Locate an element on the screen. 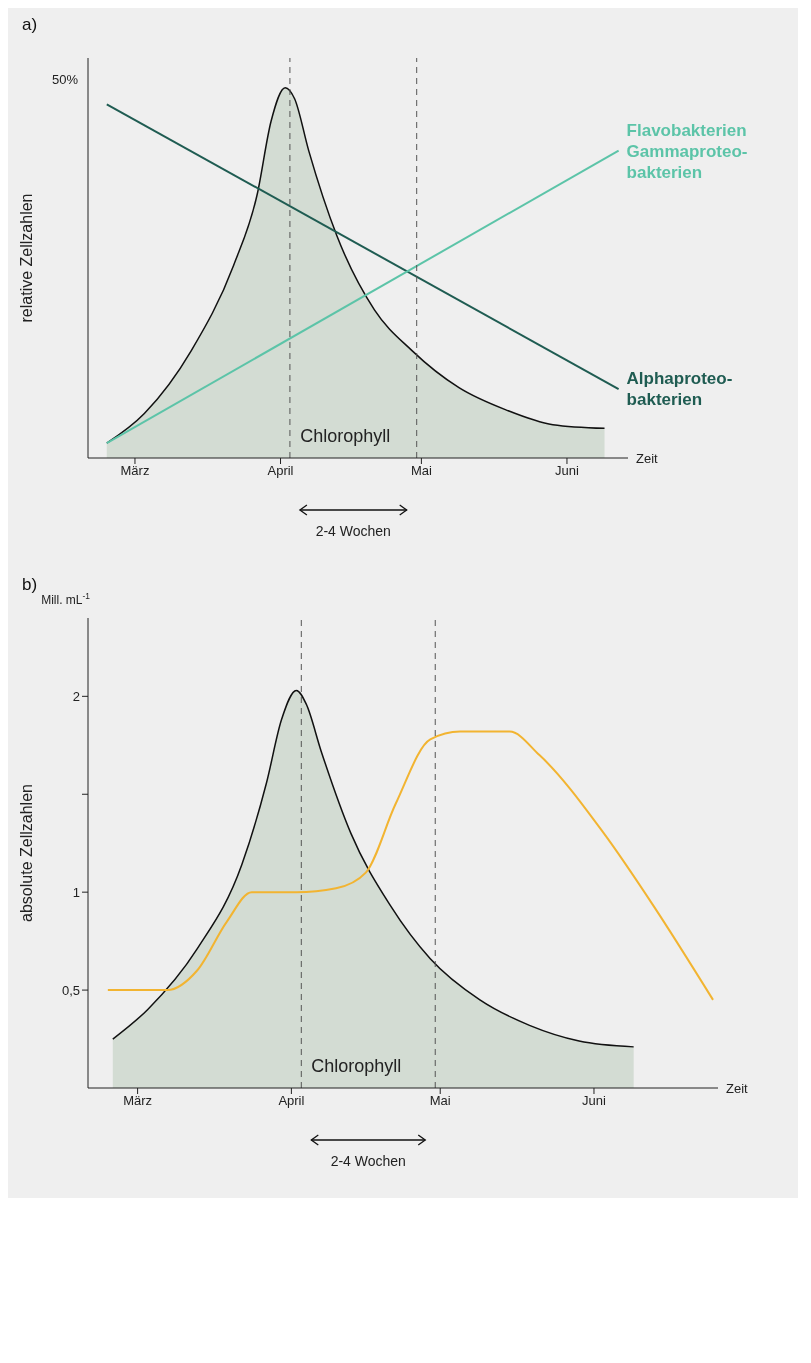 Image resolution: width=811 pixels, height=1363 pixels. chart-title: b) is located at coordinates (30, 584).